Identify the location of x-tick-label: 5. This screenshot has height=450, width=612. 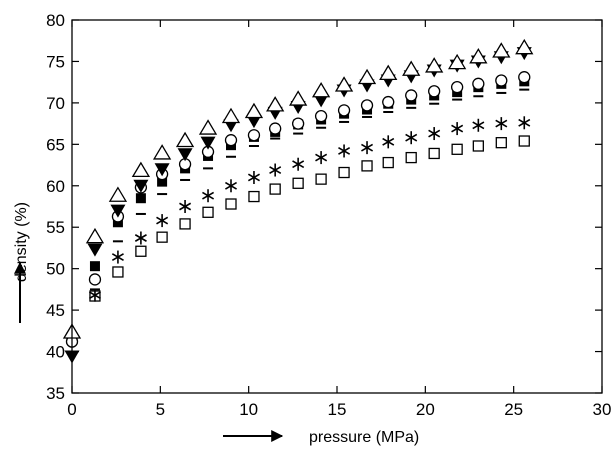
(160, 409).